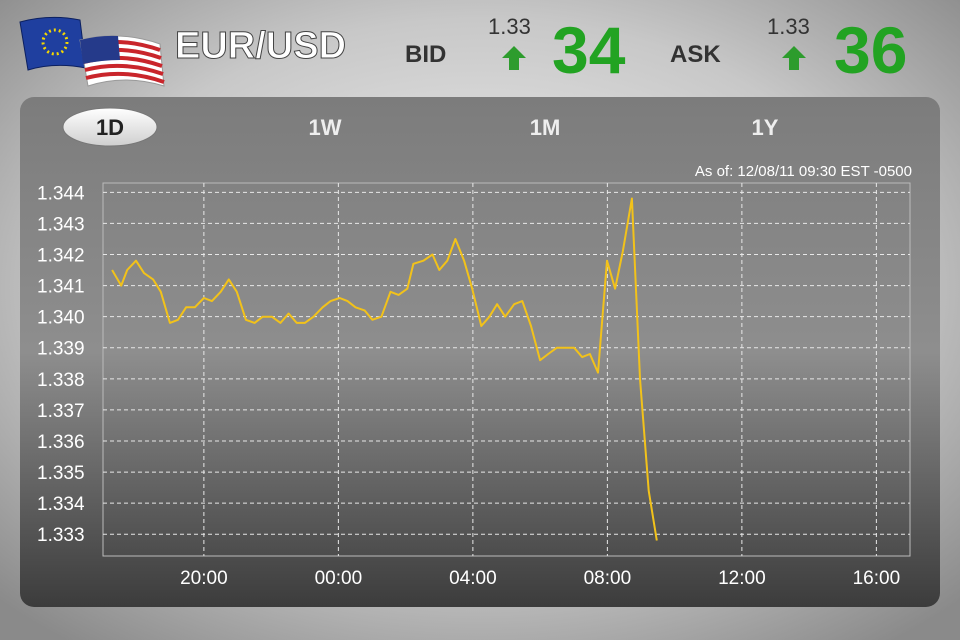 Image resolution: width=960 pixels, height=640 pixels. Describe the element at coordinates (61, 380) in the screenshot. I see `y-tick-label: 1.338` at that location.